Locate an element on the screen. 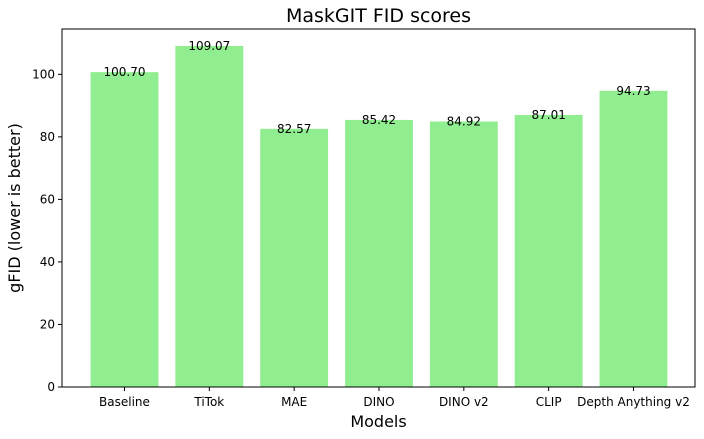 Image resolution: width=704 pixels, height=439 pixels. y-tick-label: 0 is located at coordinates (51, 387).